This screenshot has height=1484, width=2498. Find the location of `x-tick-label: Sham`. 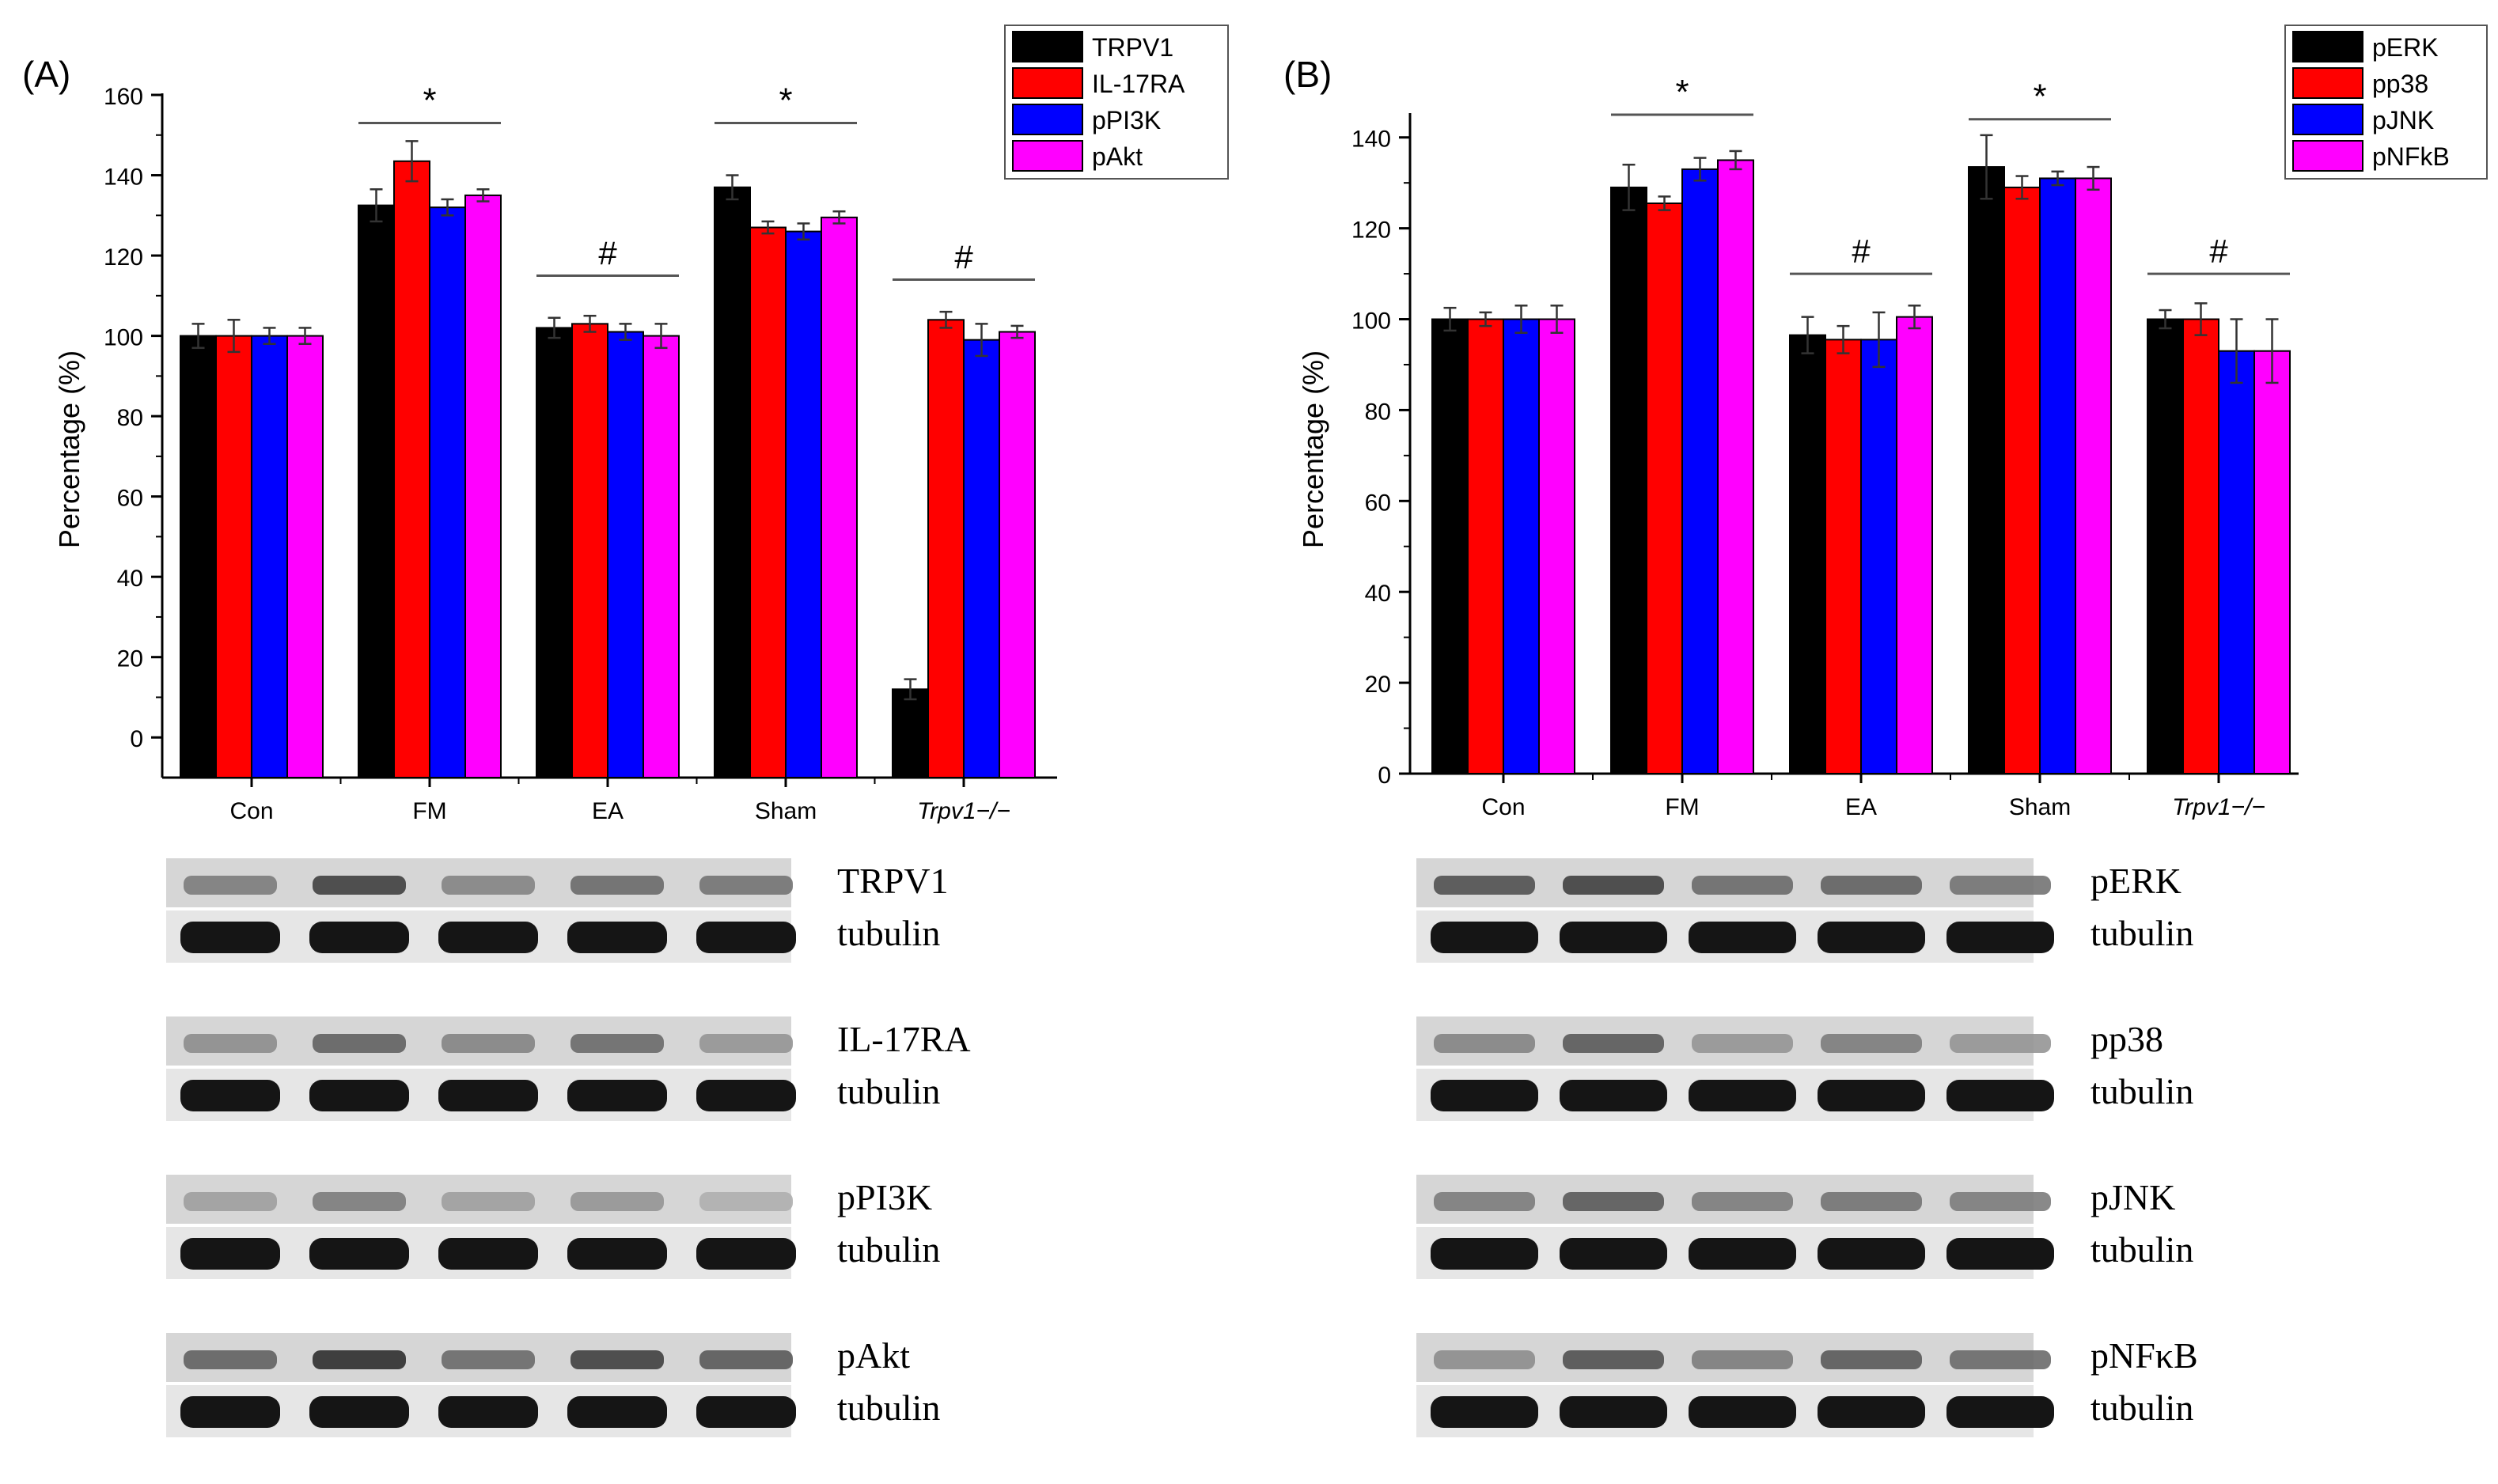

x-tick-label: Sham is located at coordinates (786, 811).